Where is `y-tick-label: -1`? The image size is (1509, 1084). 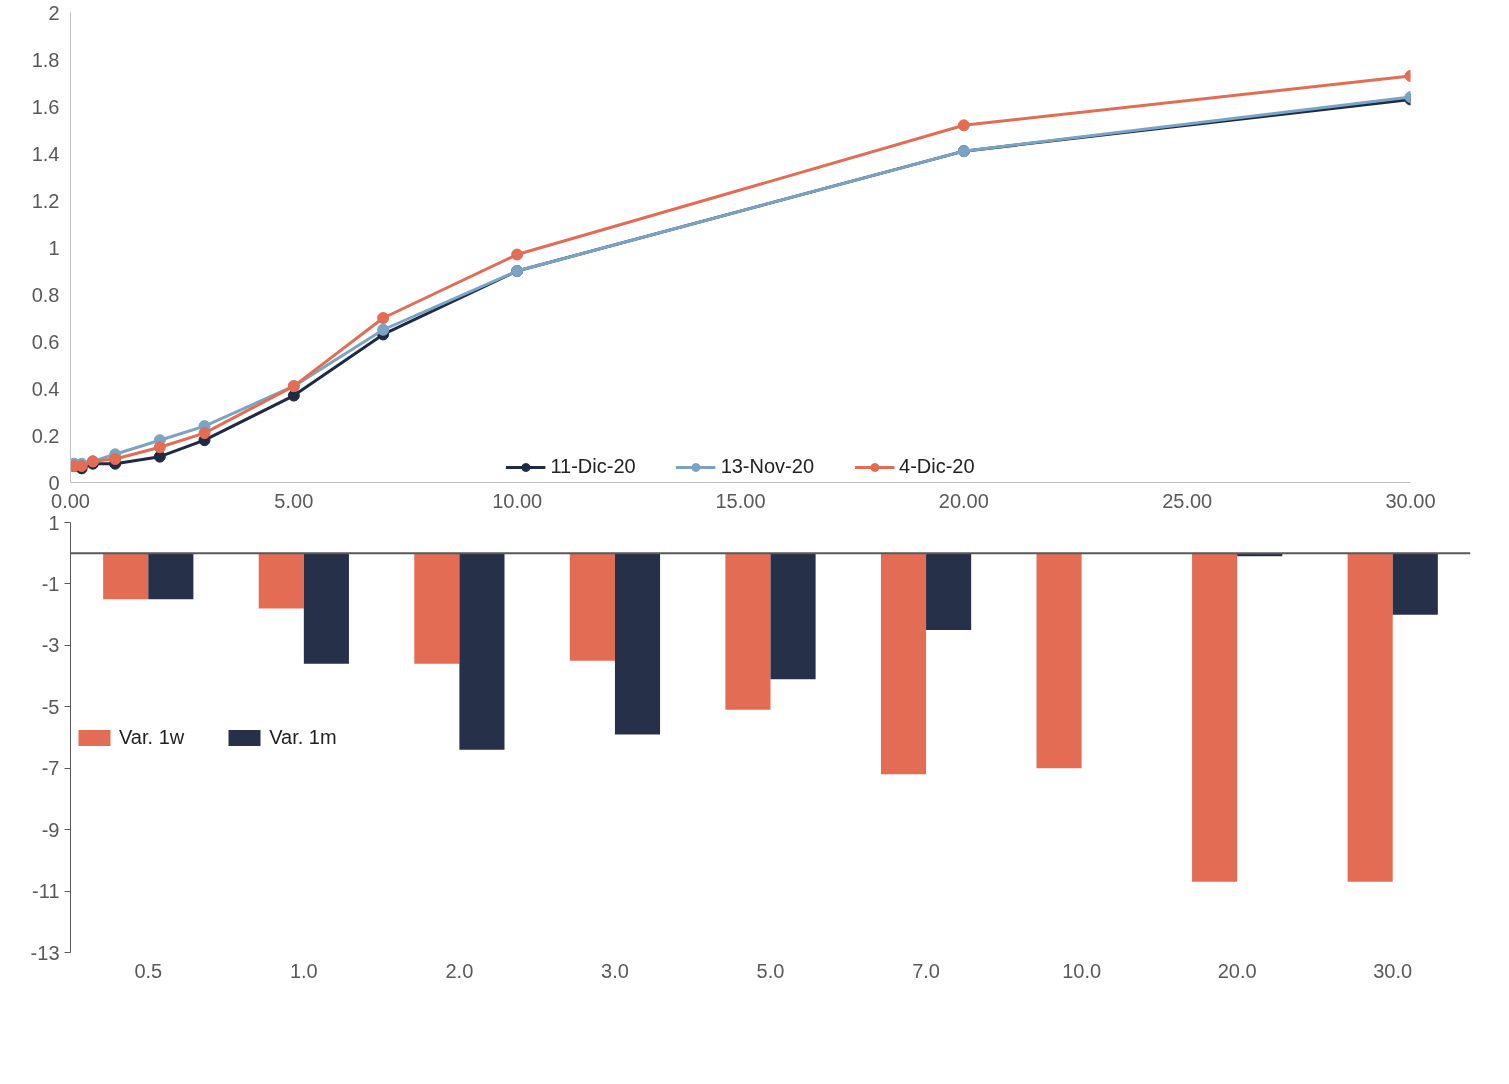 y-tick-label: -1 is located at coordinates (50, 583).